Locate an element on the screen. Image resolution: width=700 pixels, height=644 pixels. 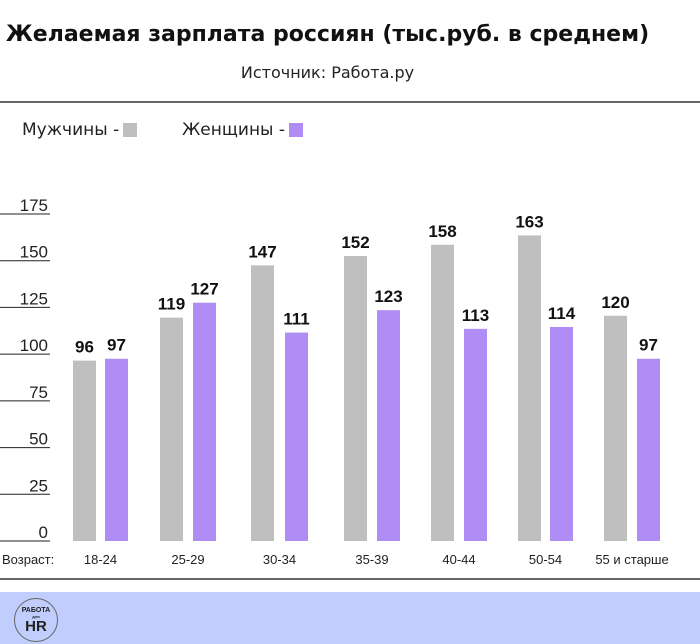
data-label: 158 is located at coordinates (442, 231).